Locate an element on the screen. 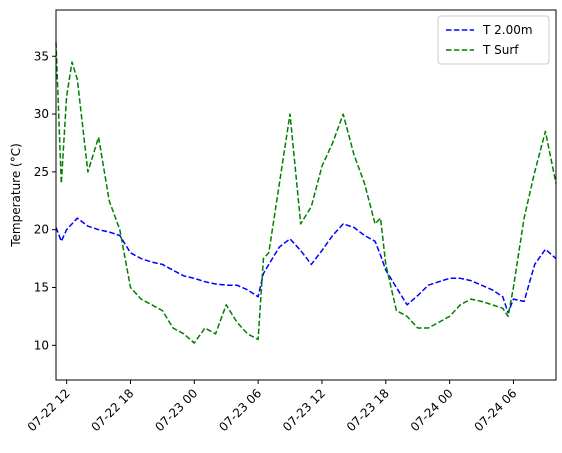 This screenshot has height=453, width=562. legend-label-t-2m: T 2.00m is located at coordinates (507, 30).